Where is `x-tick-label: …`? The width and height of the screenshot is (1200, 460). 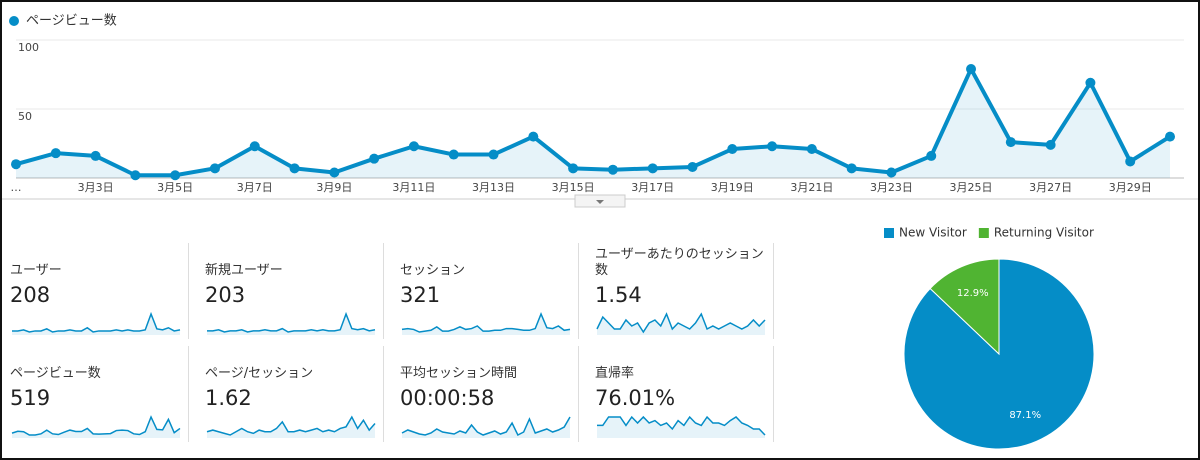 x-tick-label: … is located at coordinates (16, 187).